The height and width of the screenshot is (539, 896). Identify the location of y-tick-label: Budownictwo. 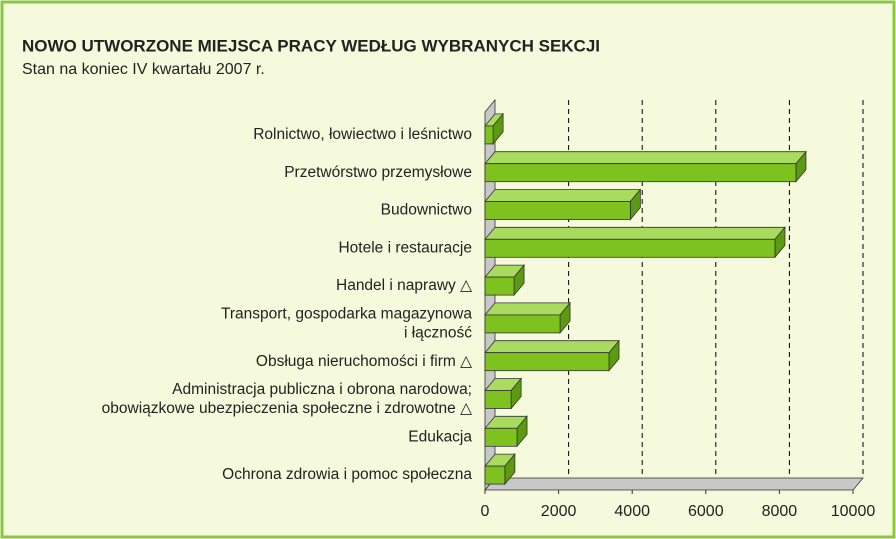
(426, 210).